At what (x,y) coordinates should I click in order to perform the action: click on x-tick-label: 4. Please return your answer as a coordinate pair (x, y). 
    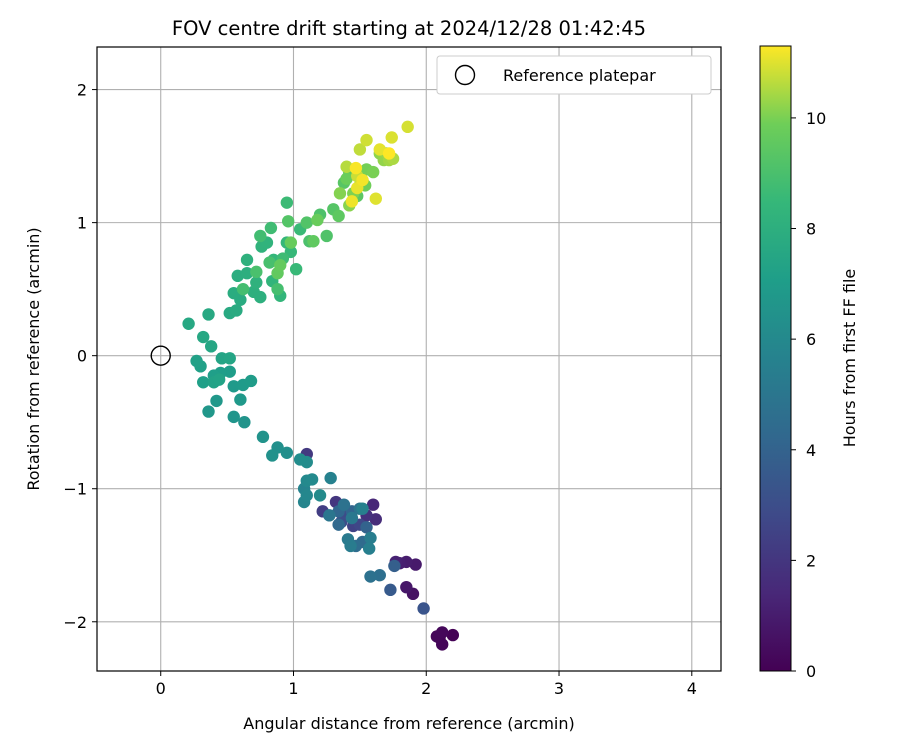
    Looking at the image, I should click on (692, 688).